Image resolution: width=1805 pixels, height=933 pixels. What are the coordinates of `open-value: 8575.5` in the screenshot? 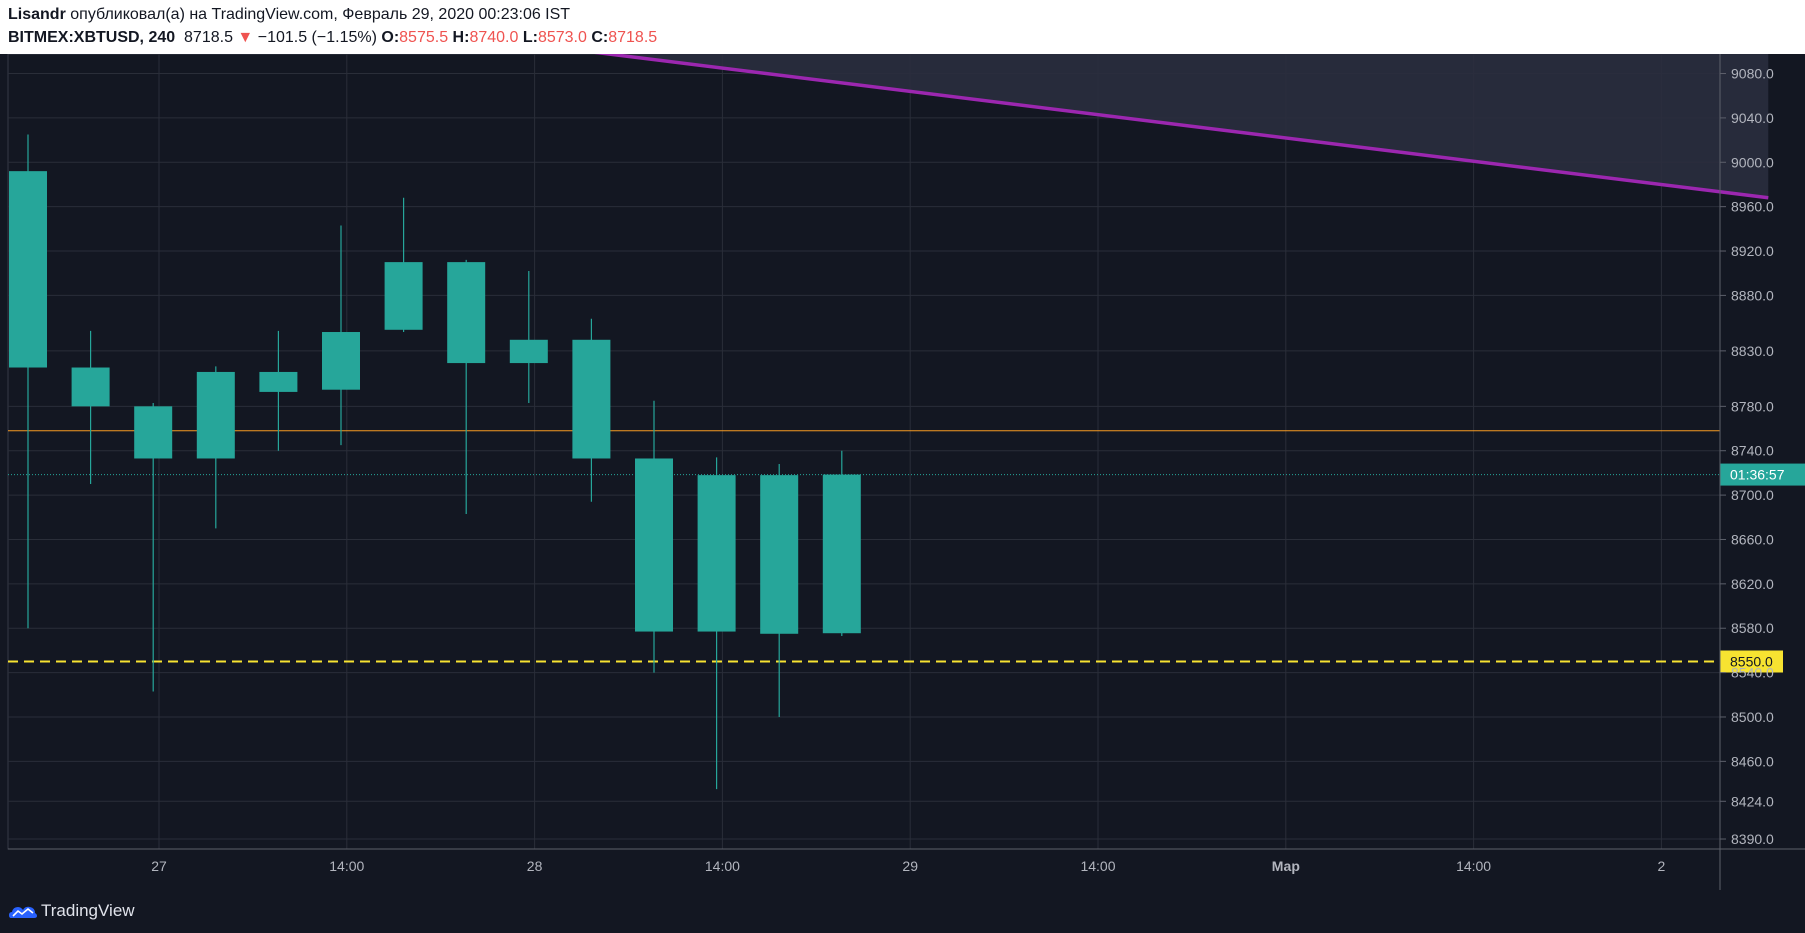 It's located at (424, 37).